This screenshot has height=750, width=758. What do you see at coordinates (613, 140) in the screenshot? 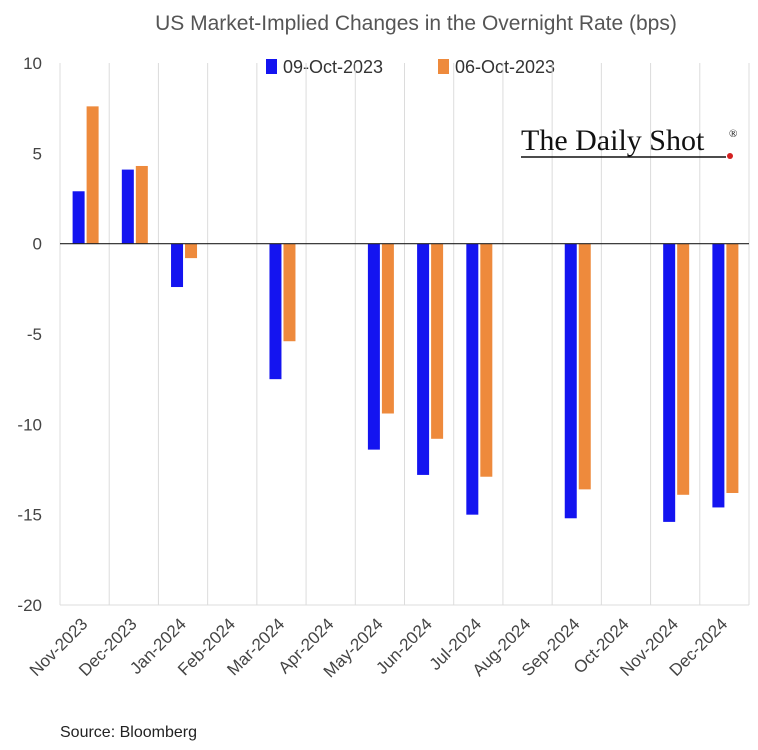
I see `brand-name: The Daily Shot` at bounding box center [613, 140].